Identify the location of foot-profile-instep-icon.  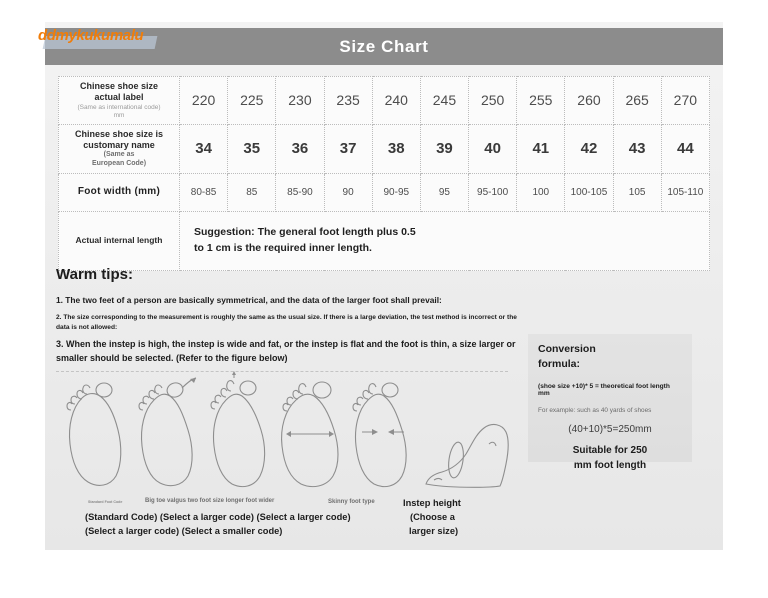
(467, 455).